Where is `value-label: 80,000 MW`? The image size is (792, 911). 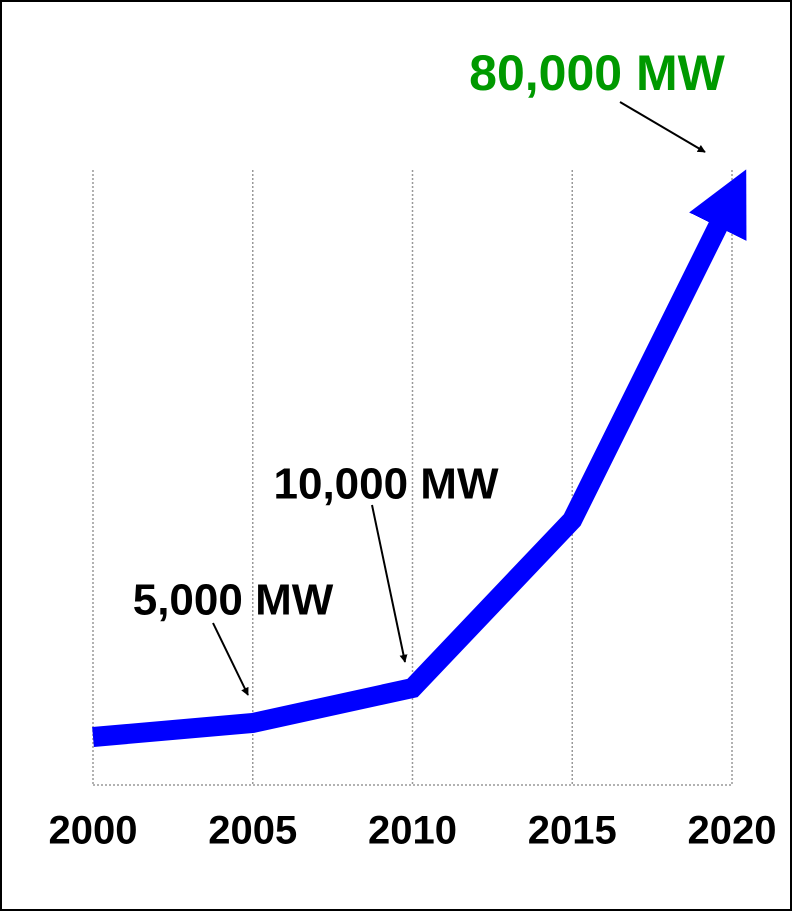
value-label: 80,000 MW is located at coordinates (597, 73).